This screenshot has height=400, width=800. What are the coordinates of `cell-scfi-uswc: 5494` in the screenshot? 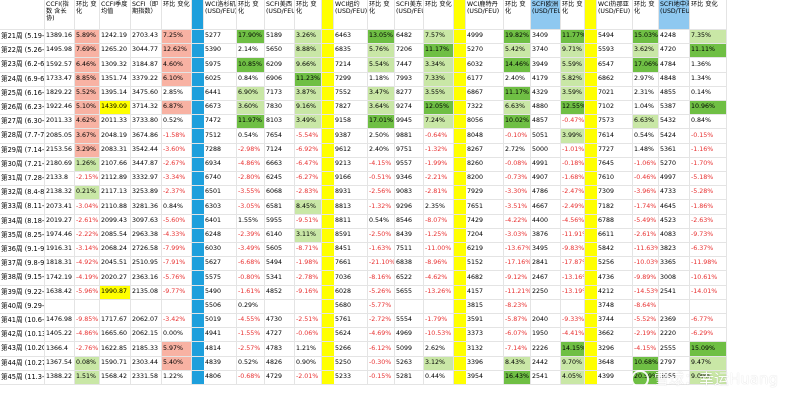 It's located at (280, 264).